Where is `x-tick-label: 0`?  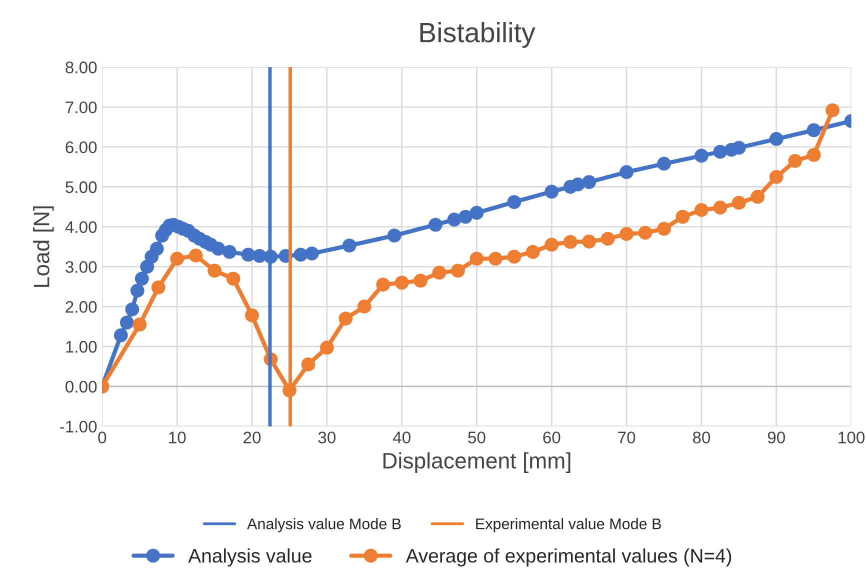
x-tick-label: 0 is located at coordinates (102, 438).